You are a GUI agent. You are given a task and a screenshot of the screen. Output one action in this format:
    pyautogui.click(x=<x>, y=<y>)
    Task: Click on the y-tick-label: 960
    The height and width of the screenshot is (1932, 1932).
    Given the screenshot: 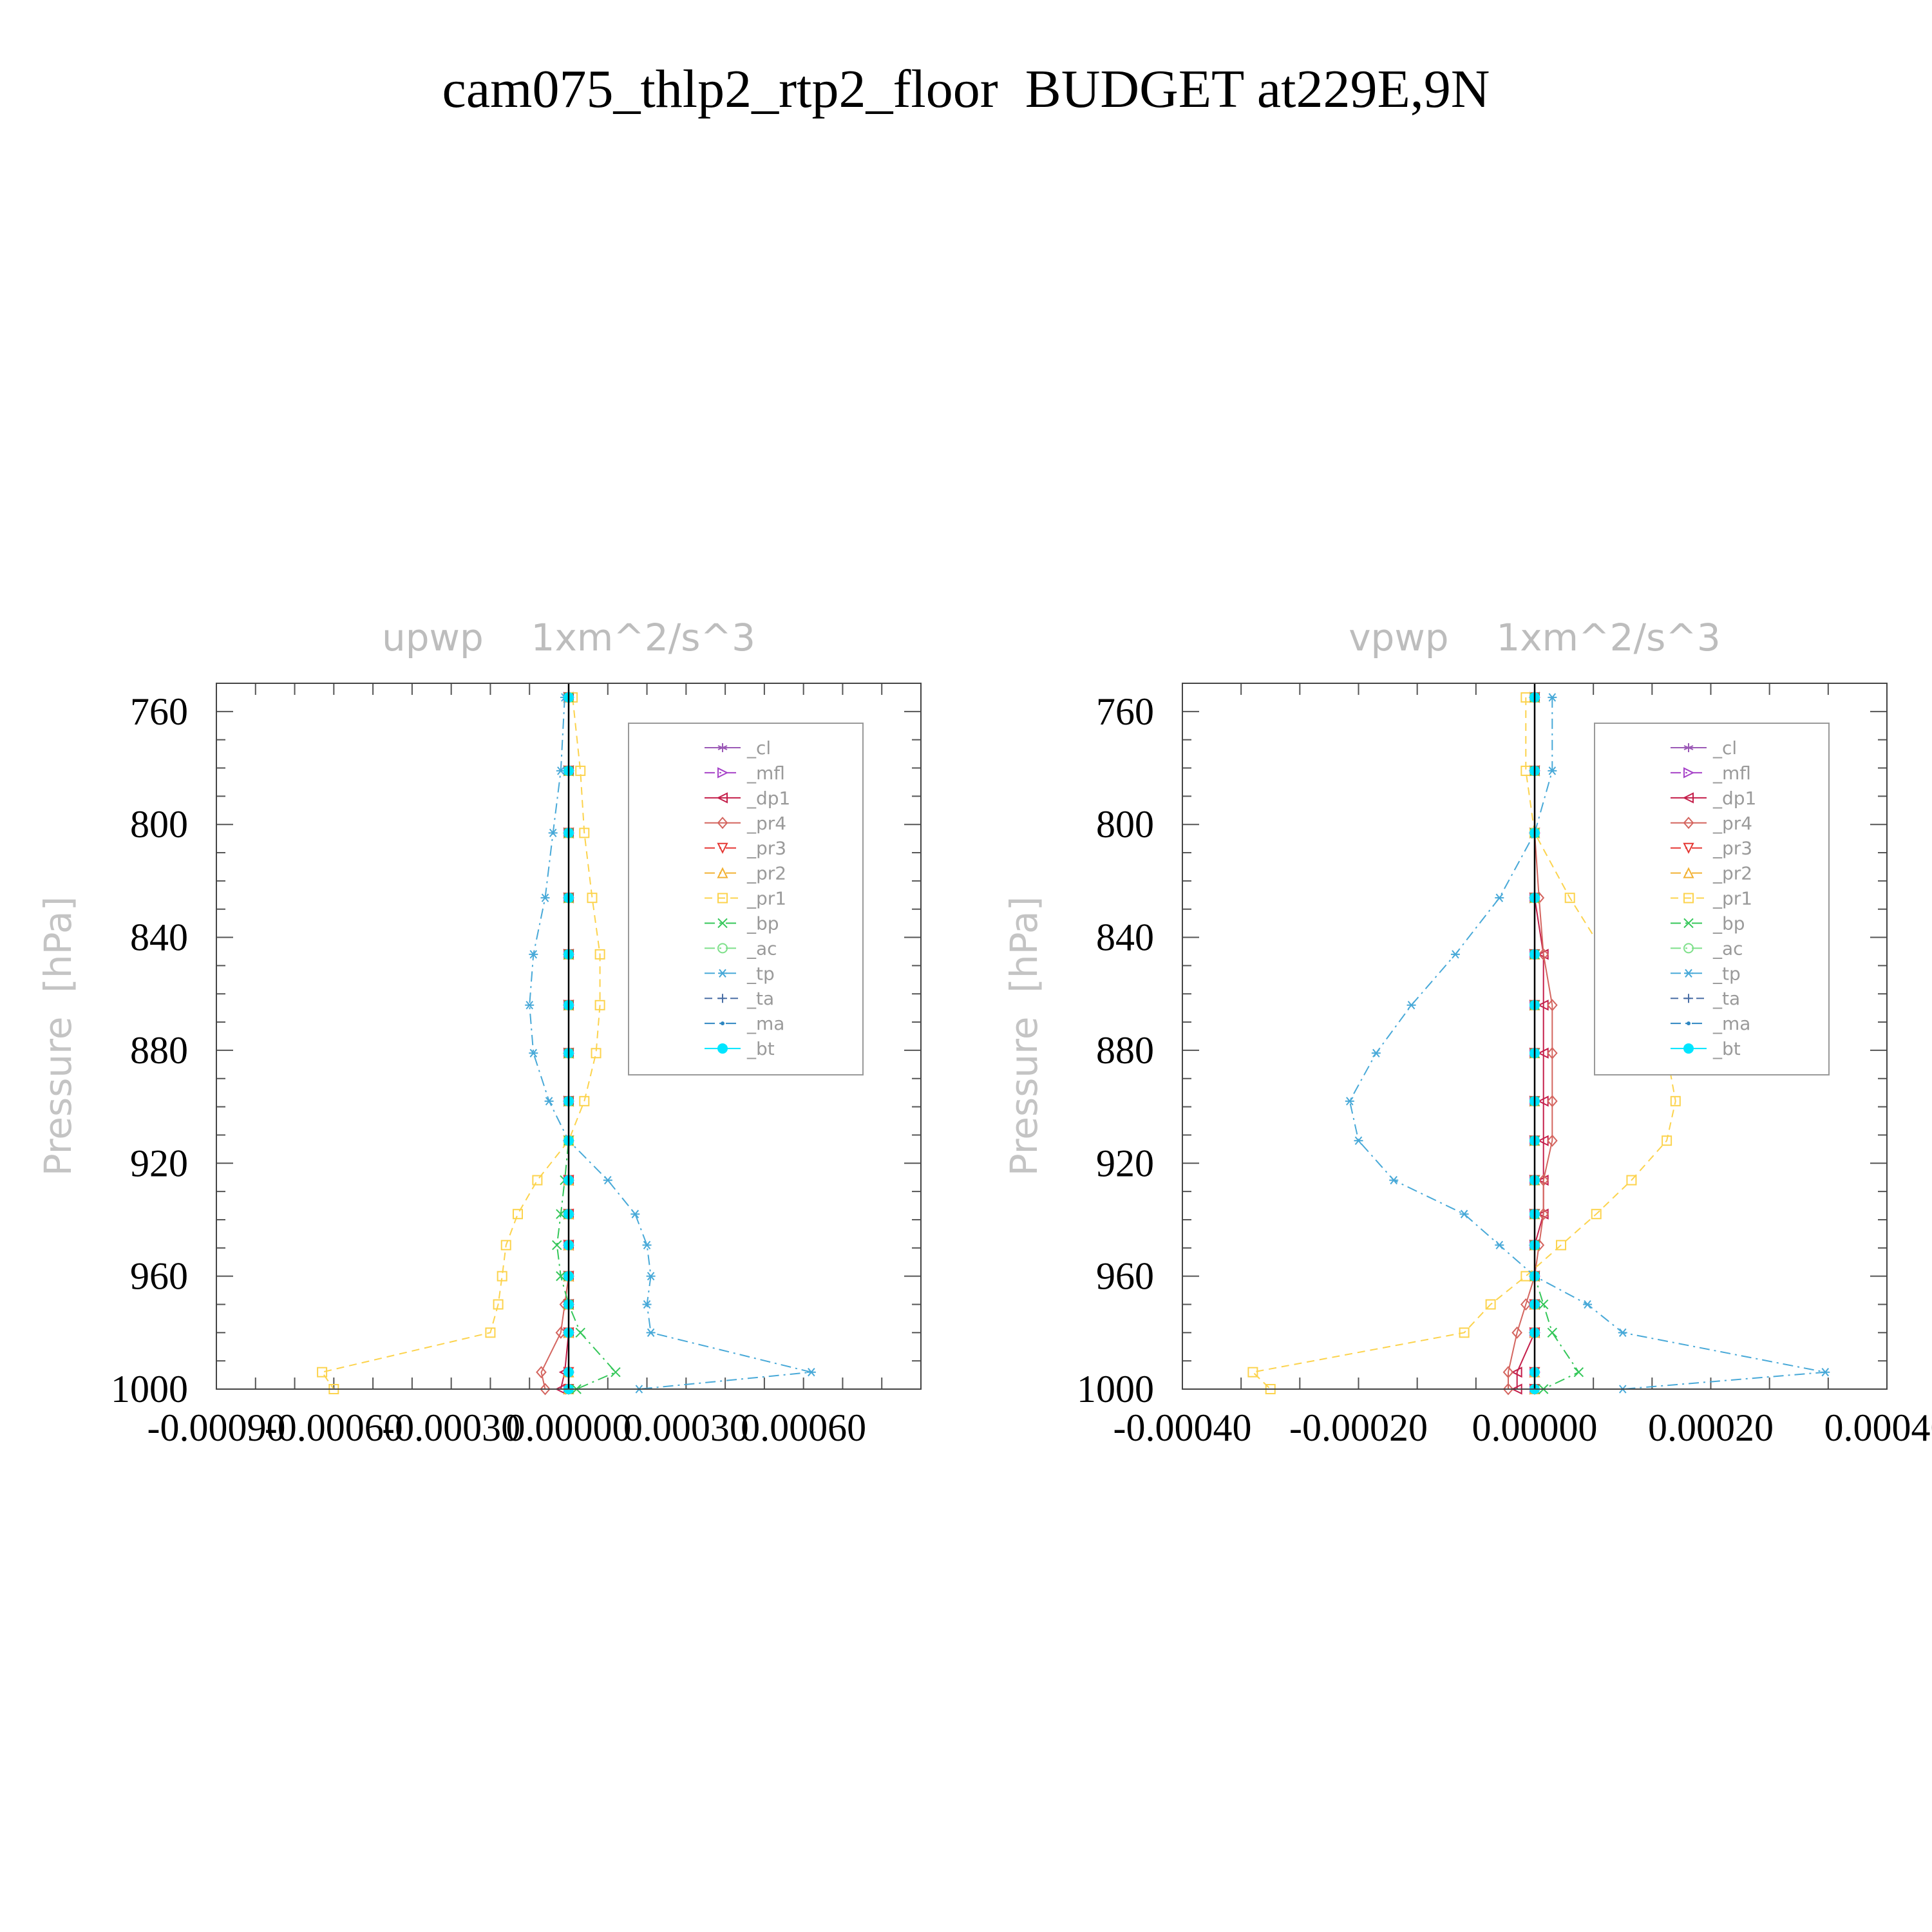 What is the action you would take?
    pyautogui.click(x=159, y=1276)
    